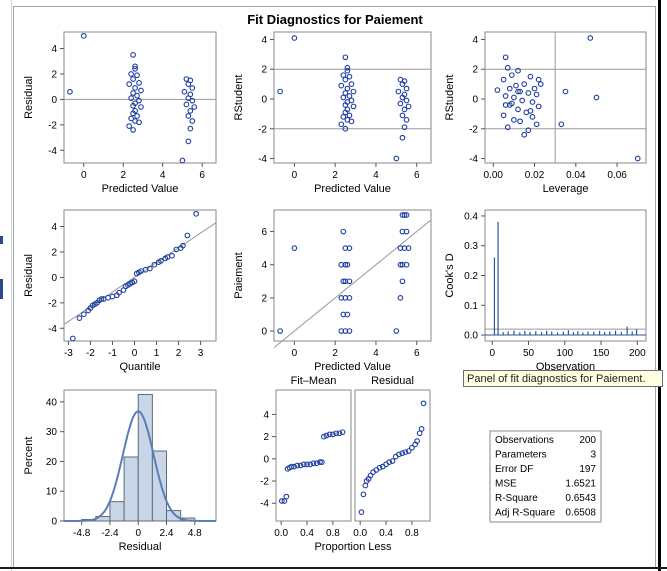 The height and width of the screenshot is (571, 667). What do you see at coordinates (84, 175) in the screenshot?
I see `x-tick-label: 0` at bounding box center [84, 175].